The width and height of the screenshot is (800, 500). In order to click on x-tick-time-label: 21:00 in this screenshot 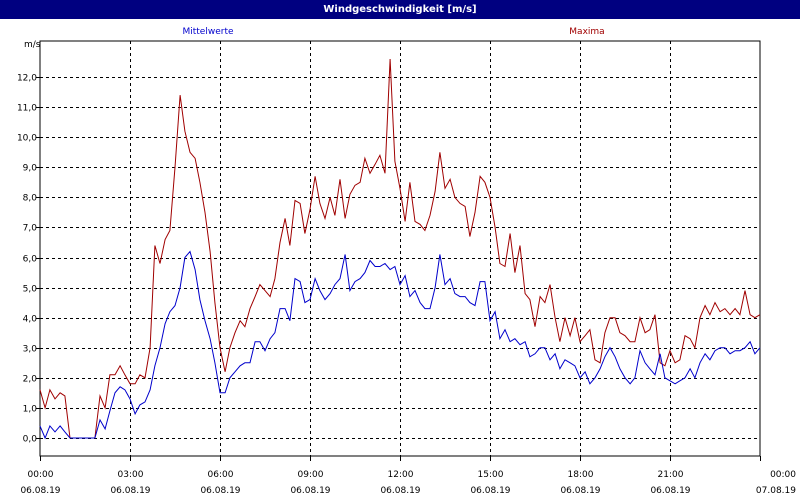, I will do `click(671, 475)`.